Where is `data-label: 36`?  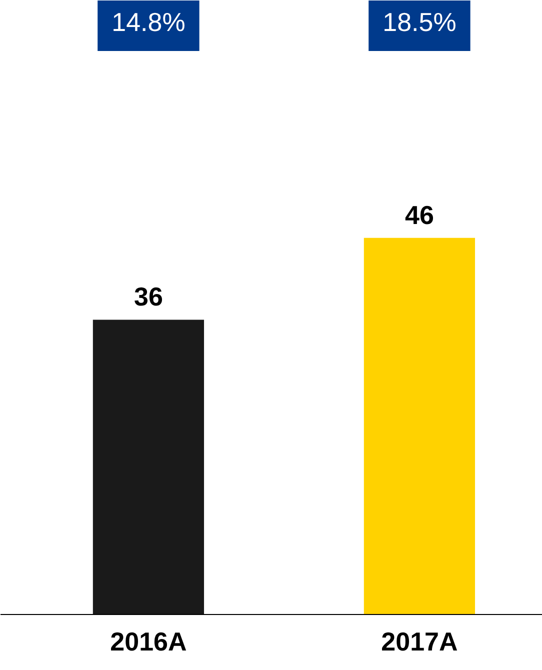
data-label: 36 is located at coordinates (148, 297).